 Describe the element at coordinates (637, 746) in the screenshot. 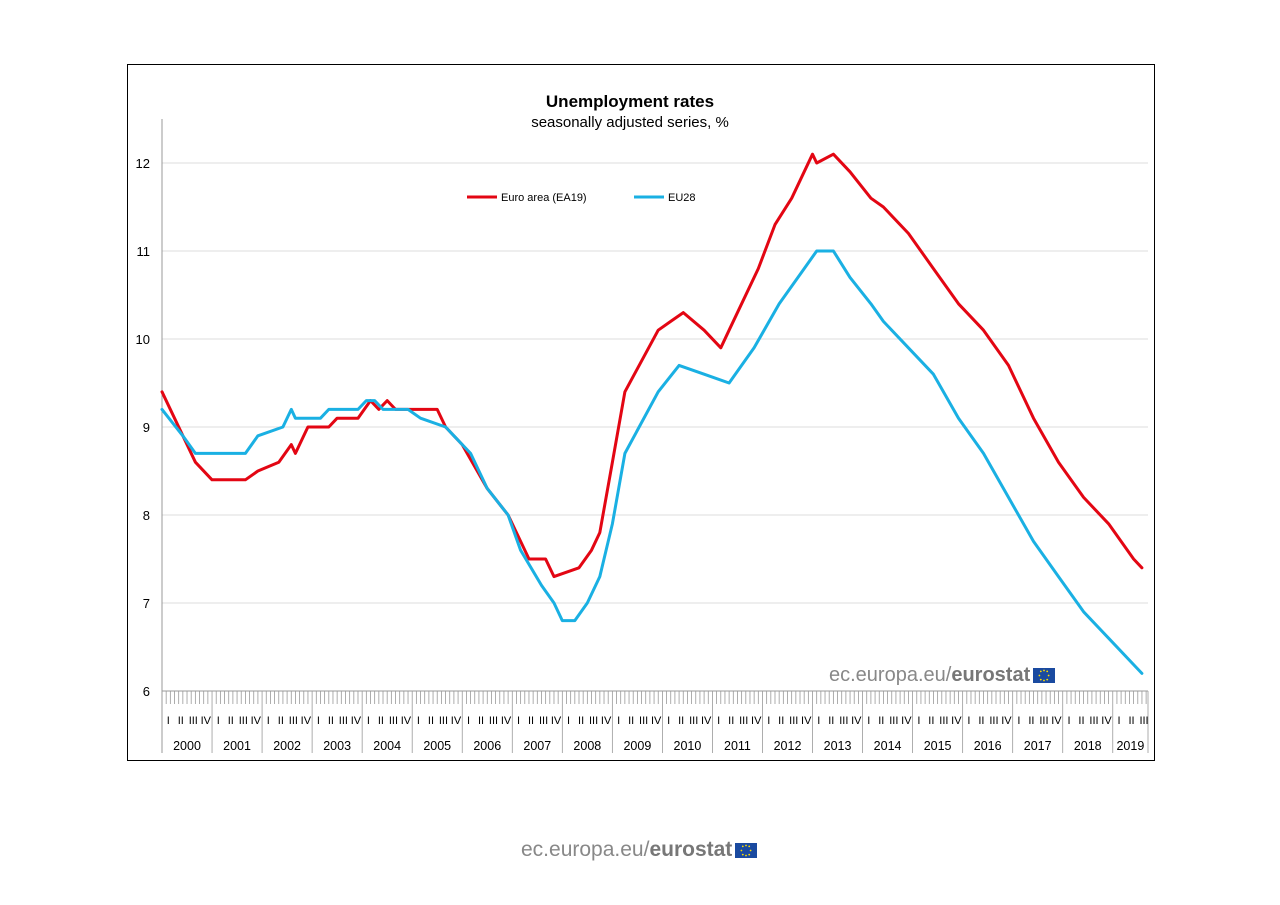

I see `year-label: 2009` at that location.